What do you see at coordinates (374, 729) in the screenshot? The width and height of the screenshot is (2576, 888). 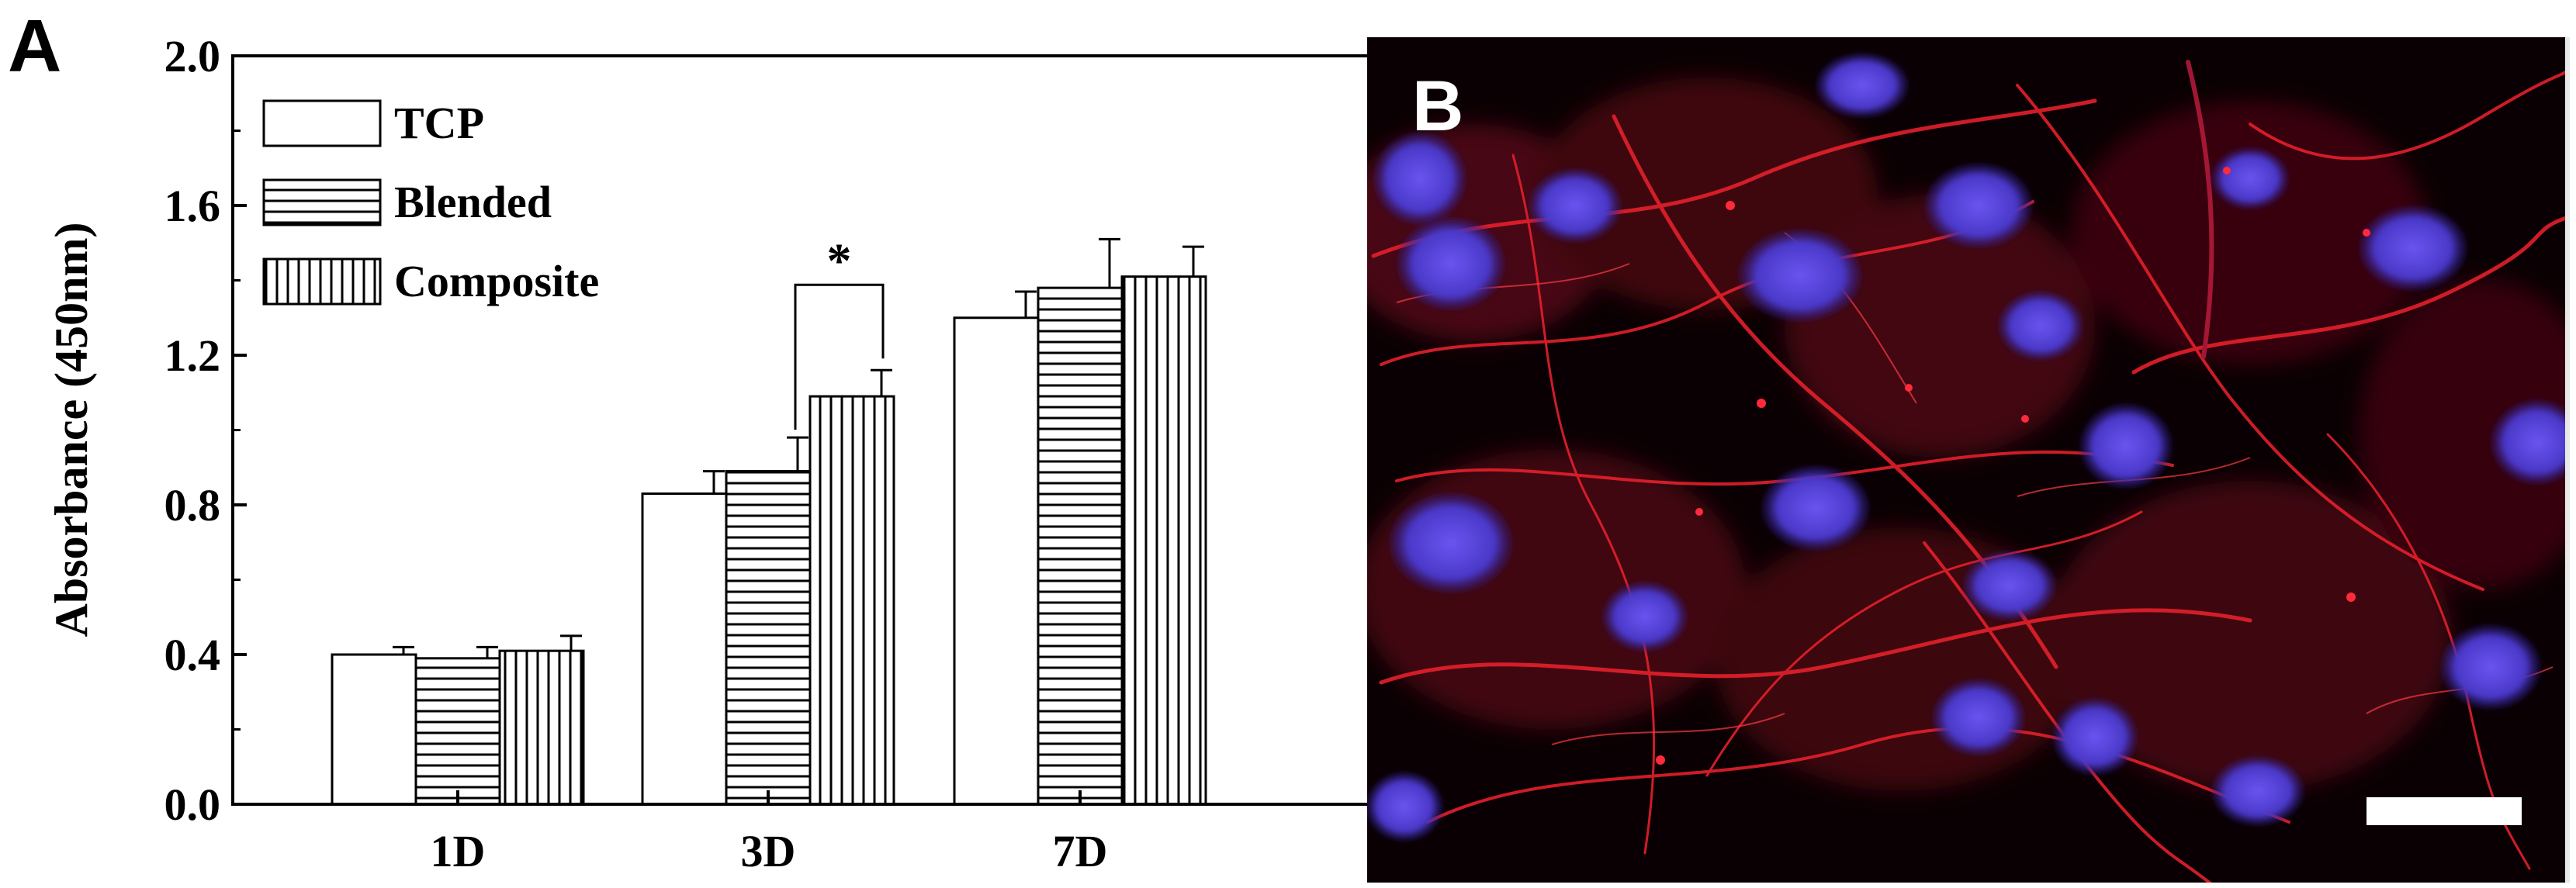 I see `bar-tcp-1d` at bounding box center [374, 729].